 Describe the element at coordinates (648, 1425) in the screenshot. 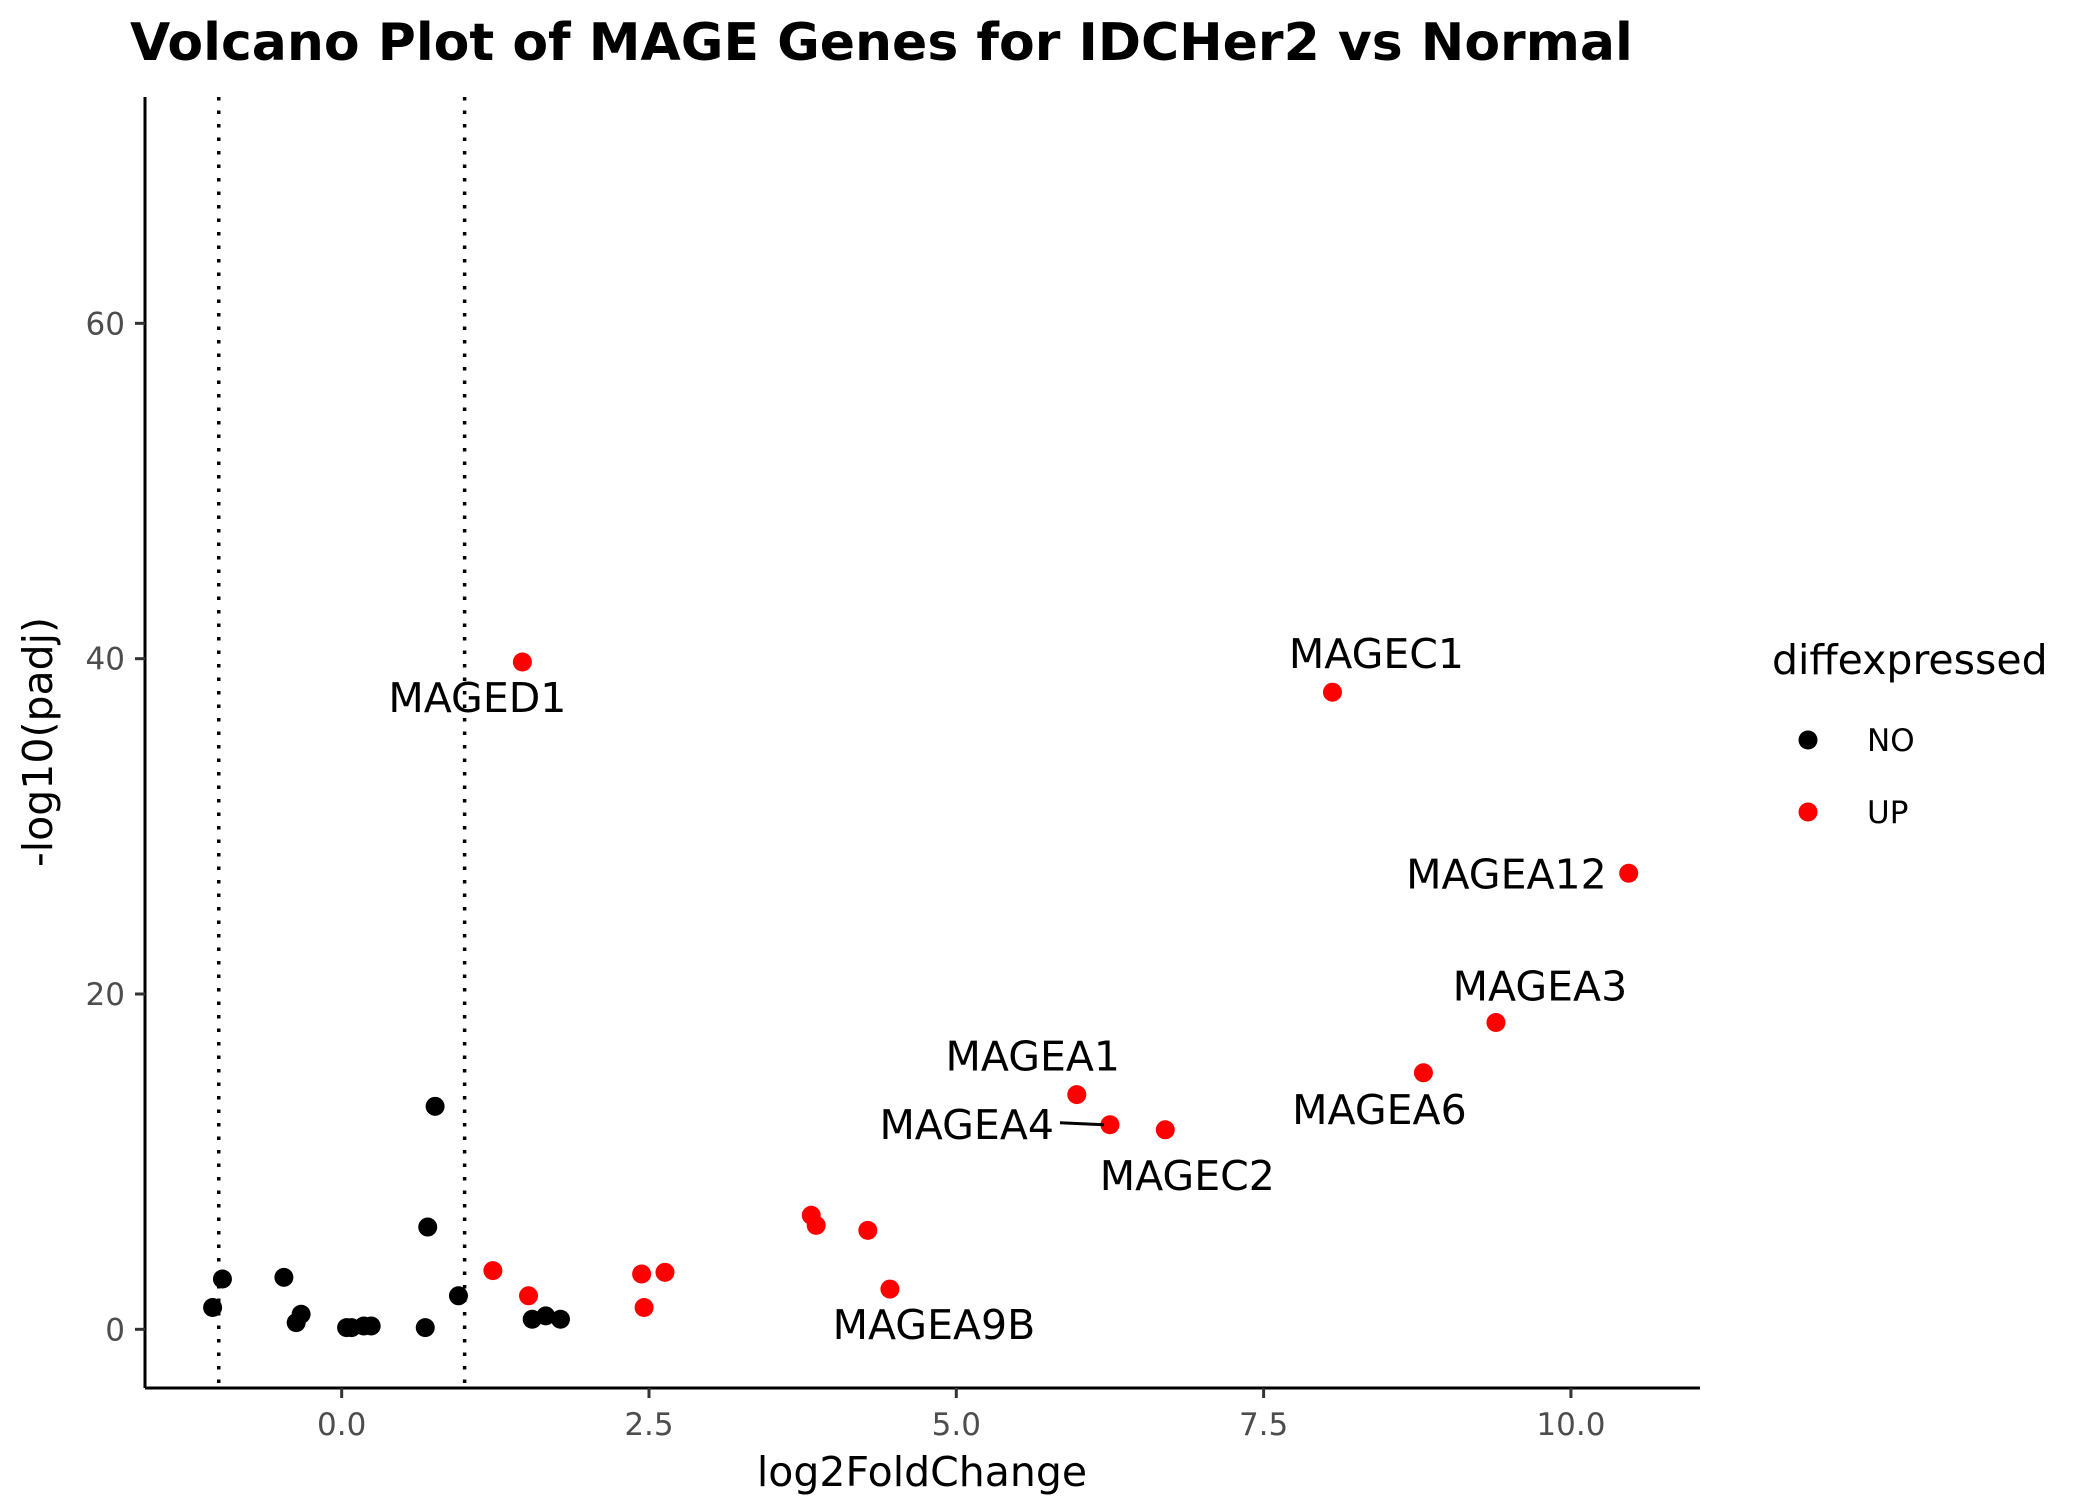

I see `x-tick-label: 2.5` at that location.